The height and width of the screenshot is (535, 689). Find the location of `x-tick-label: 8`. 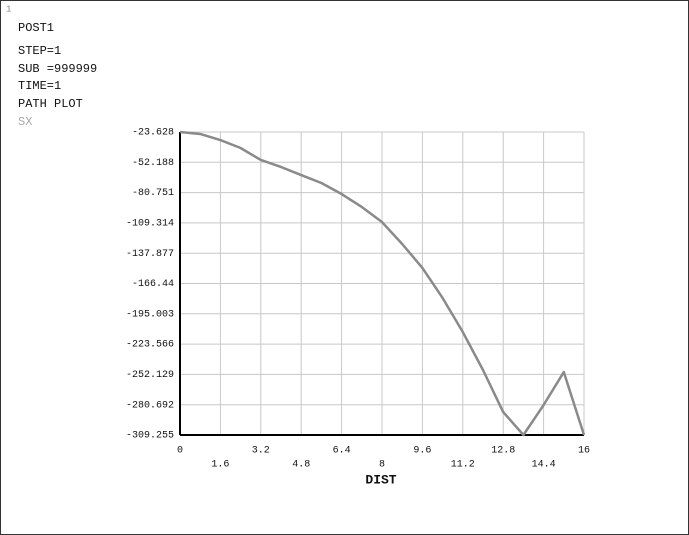

x-tick-label: 8 is located at coordinates (382, 465).